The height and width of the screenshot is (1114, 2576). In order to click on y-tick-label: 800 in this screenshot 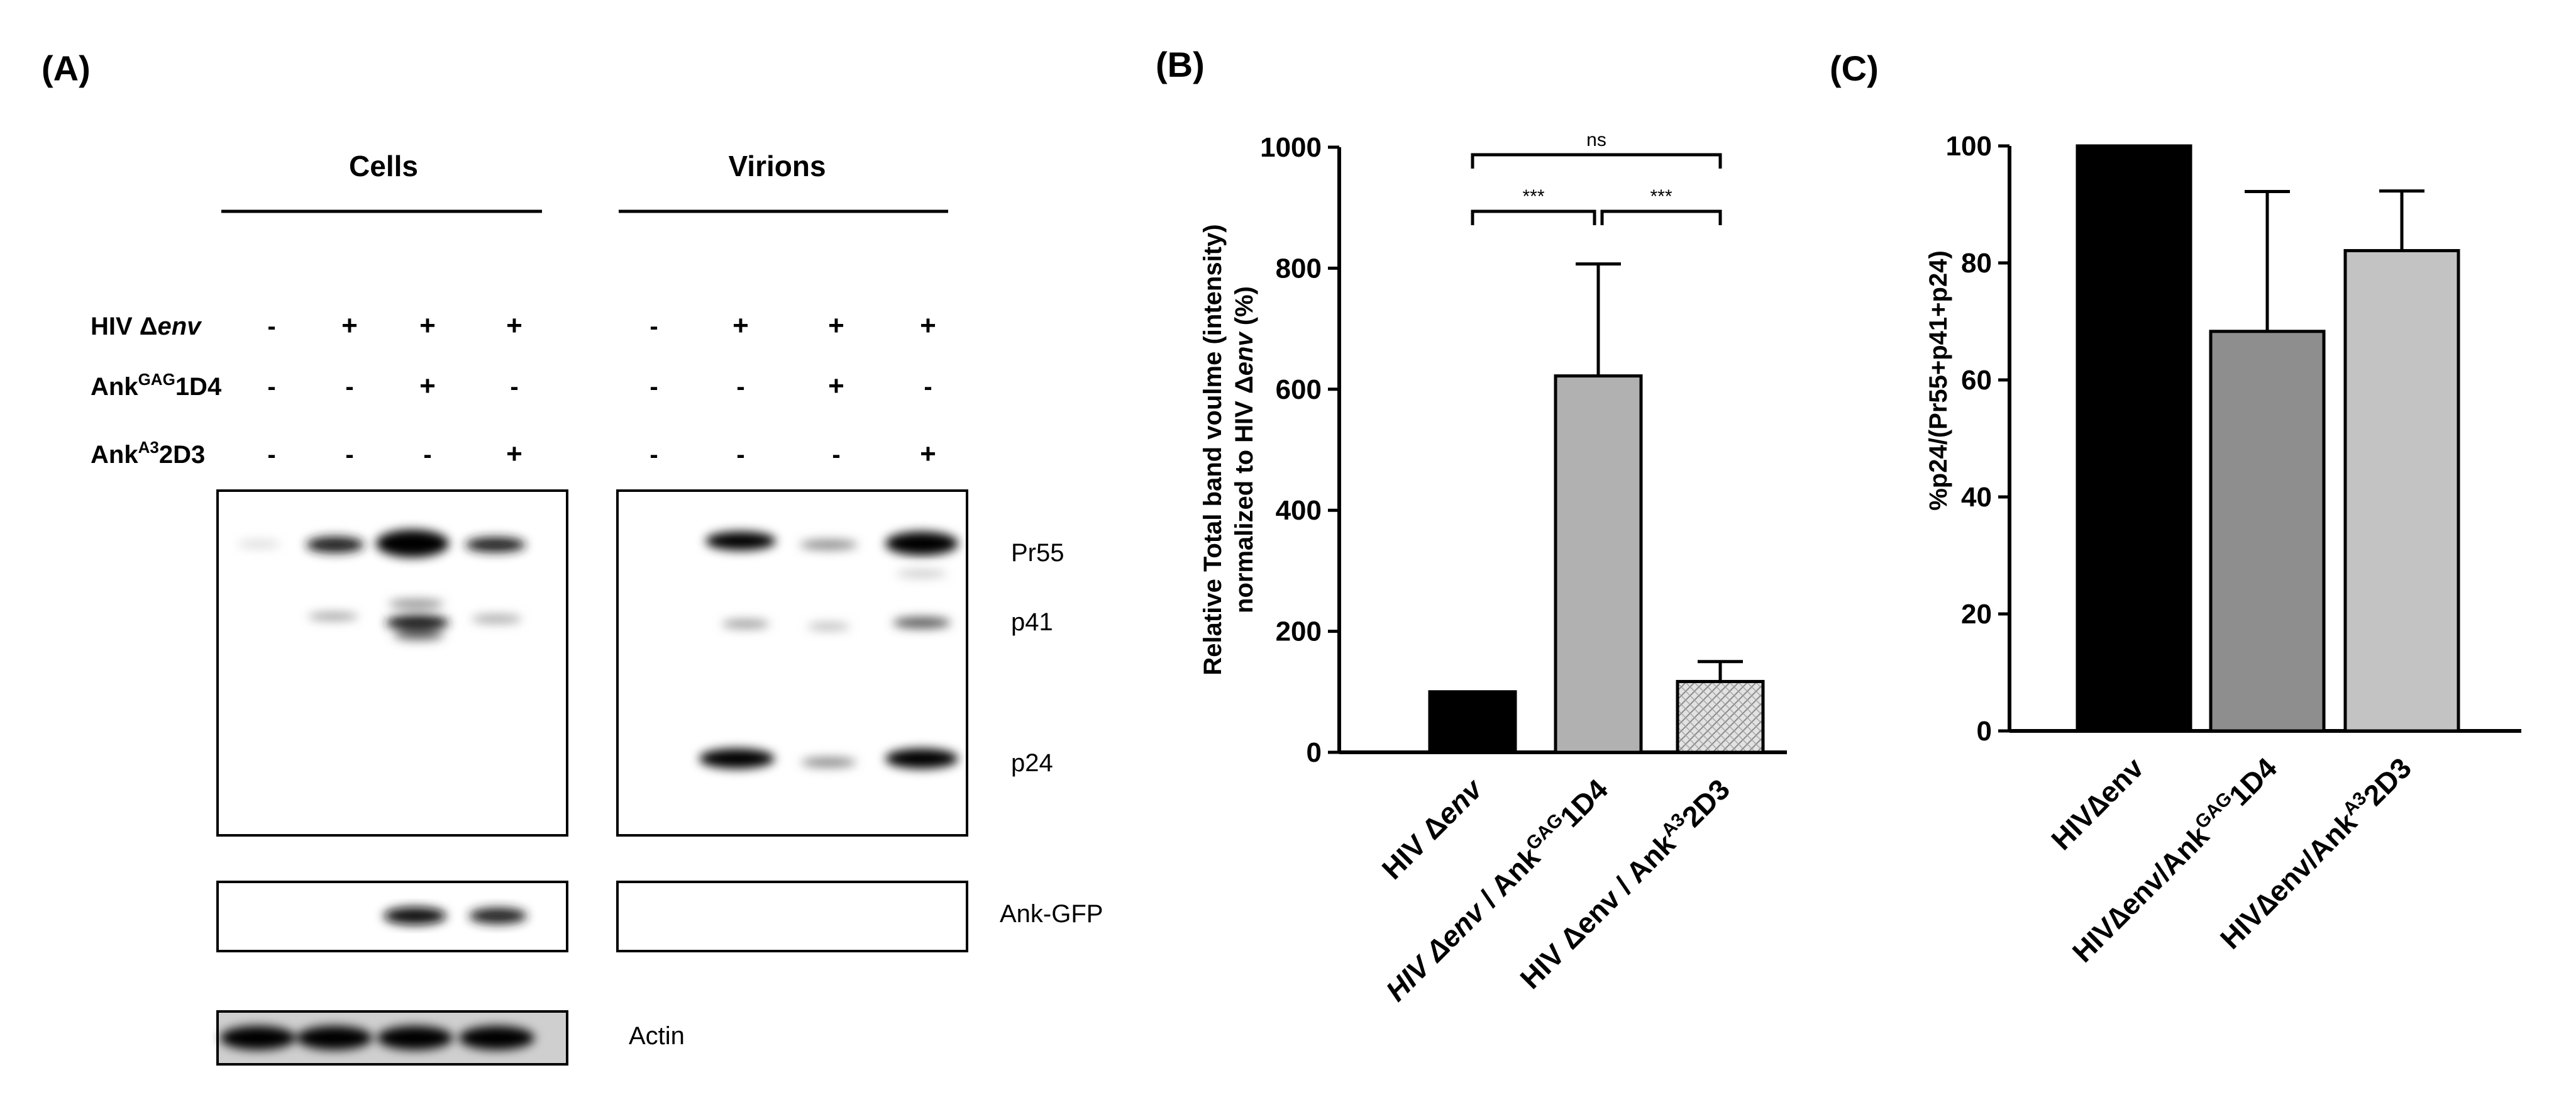, I will do `click(1299, 269)`.